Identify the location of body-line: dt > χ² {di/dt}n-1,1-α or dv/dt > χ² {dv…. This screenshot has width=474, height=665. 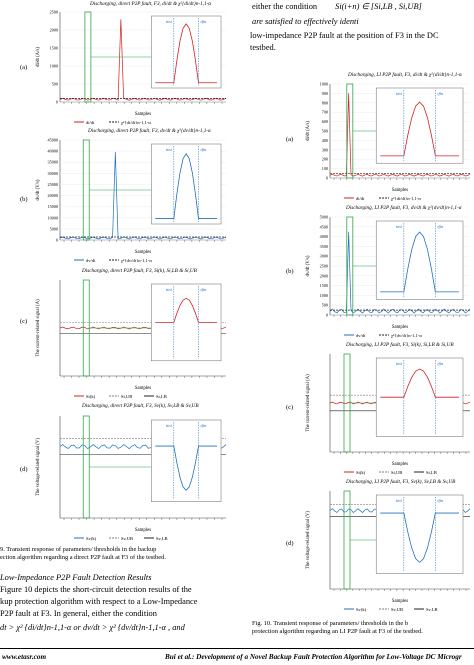
(92, 627).